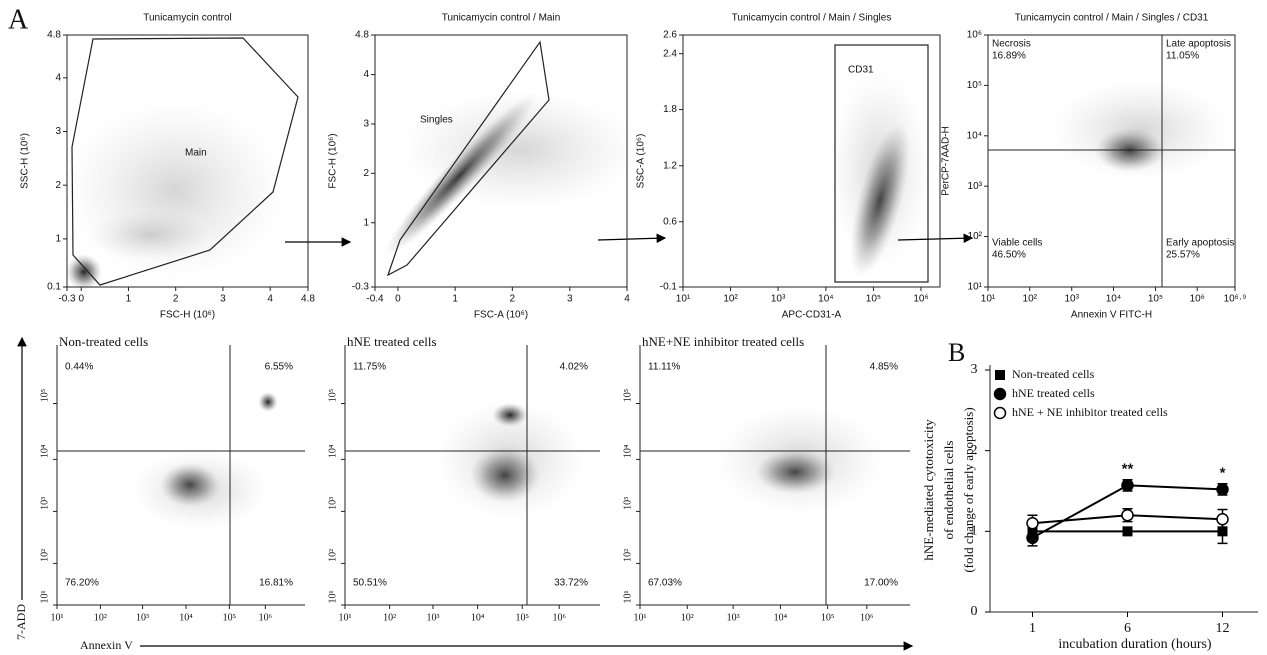  I want to click on y-axis-title: of endothelial cells, so click(948, 490).